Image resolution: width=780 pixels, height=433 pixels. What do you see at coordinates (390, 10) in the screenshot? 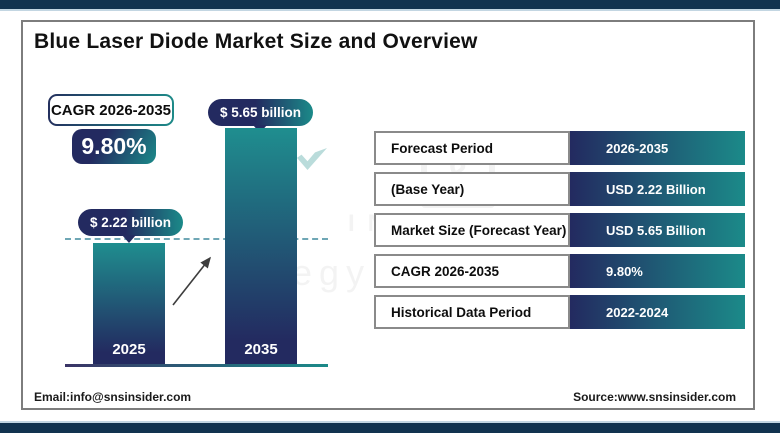
I see `top-brand-bar-accent` at bounding box center [390, 10].